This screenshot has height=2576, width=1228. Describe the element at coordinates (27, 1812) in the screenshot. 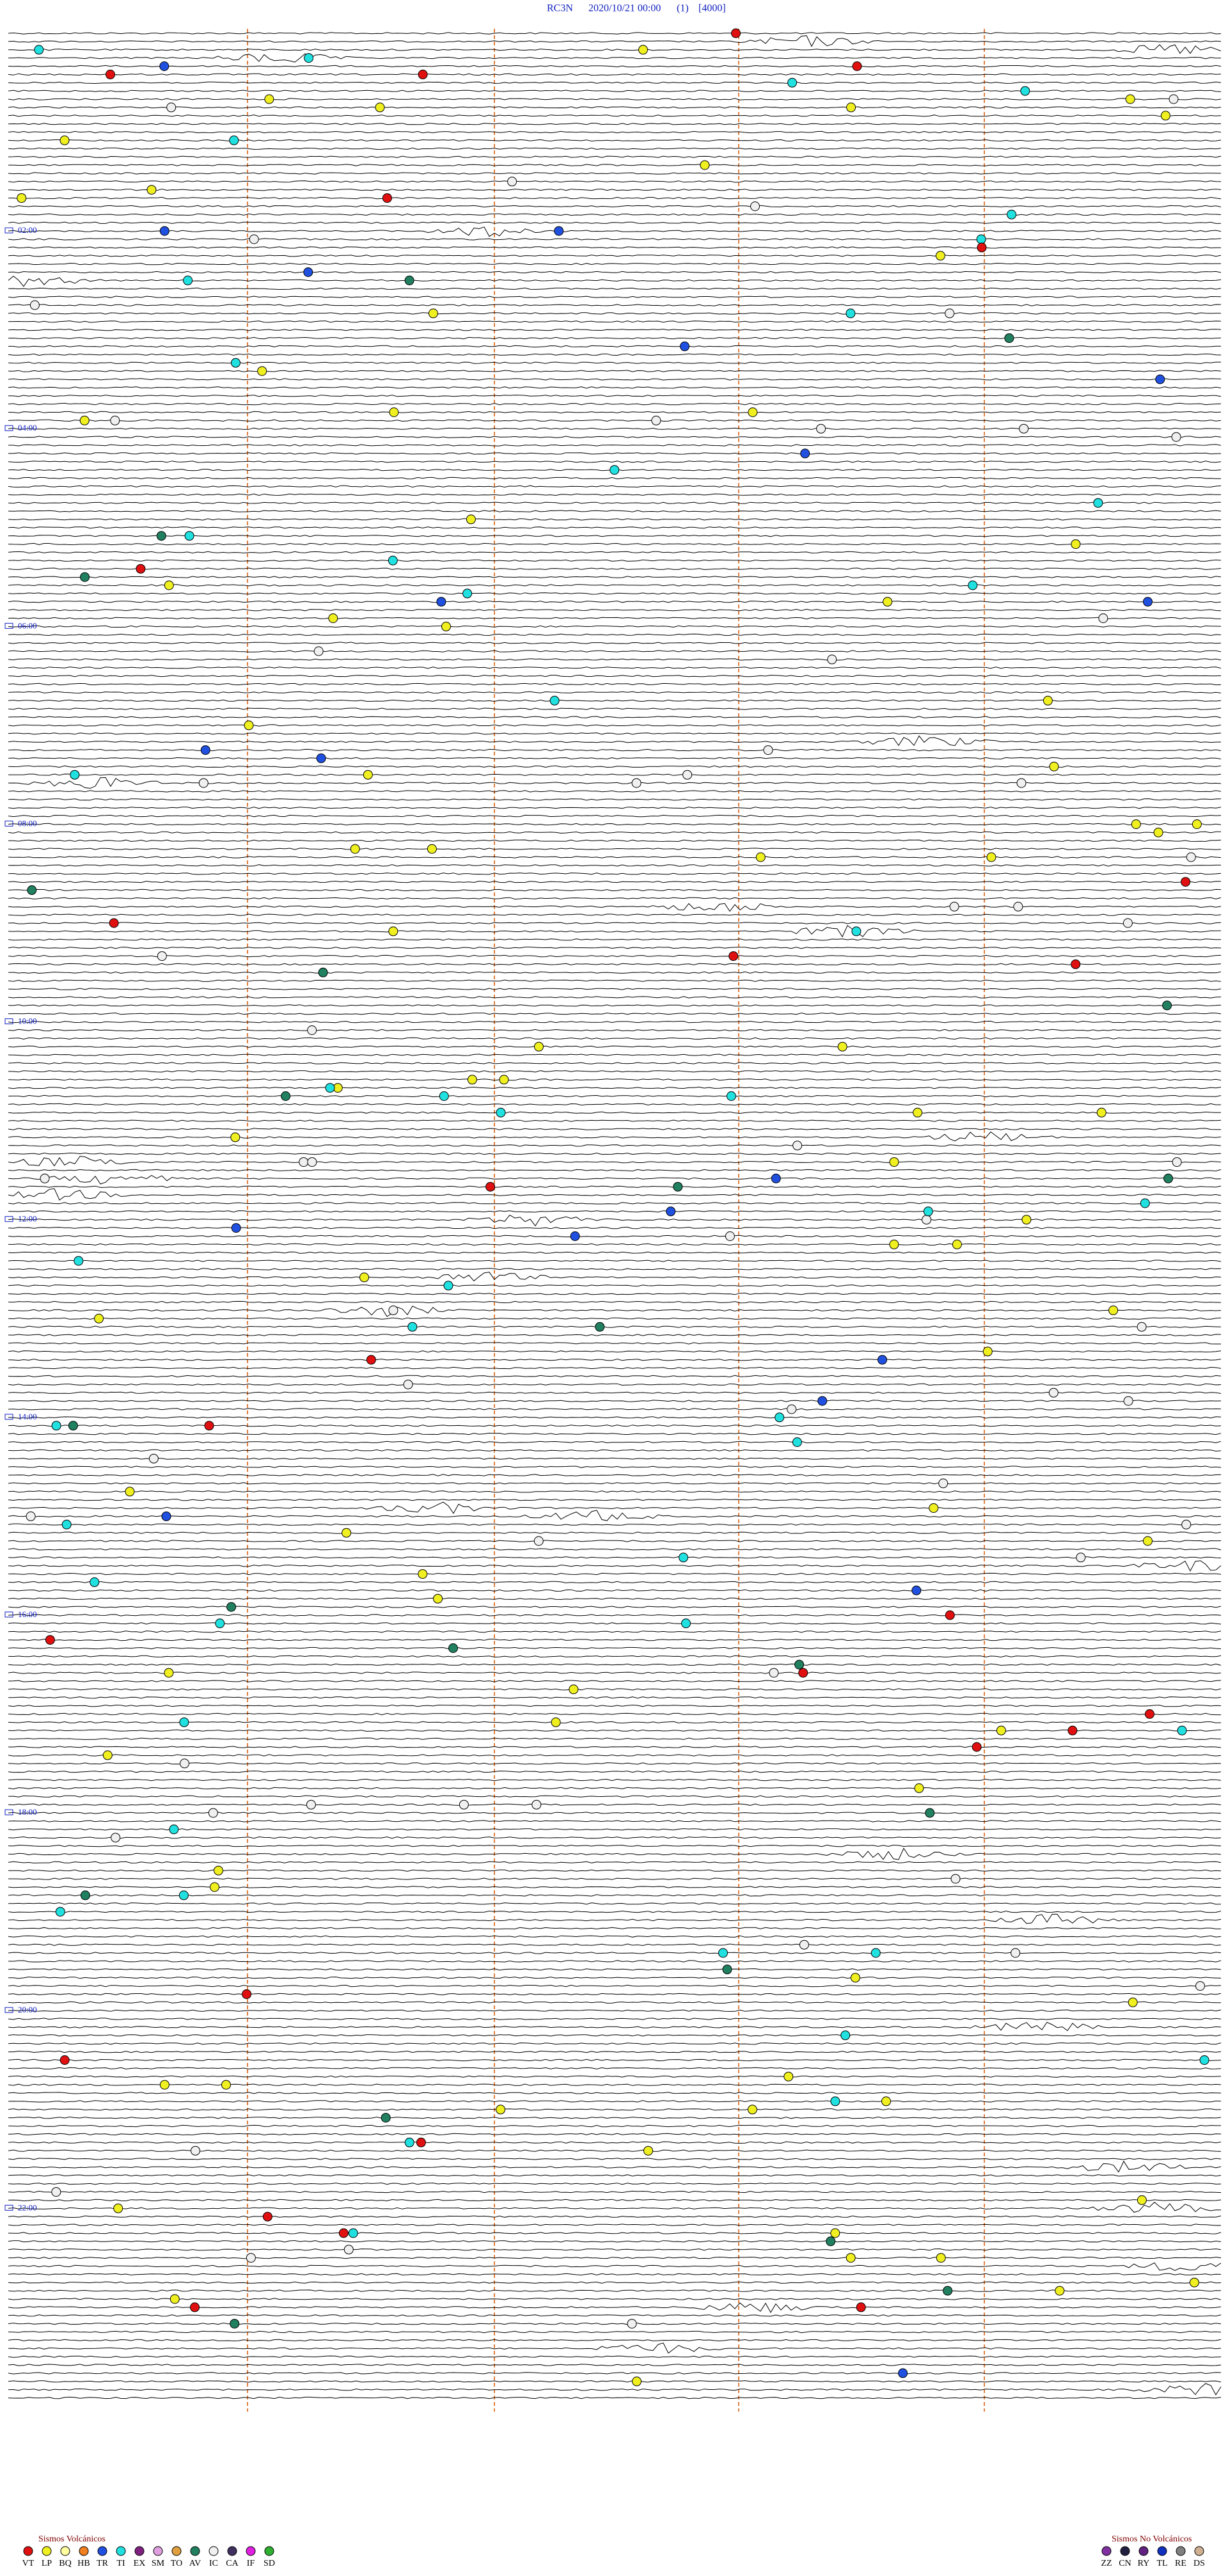

I see `time-label: 18:00` at that location.